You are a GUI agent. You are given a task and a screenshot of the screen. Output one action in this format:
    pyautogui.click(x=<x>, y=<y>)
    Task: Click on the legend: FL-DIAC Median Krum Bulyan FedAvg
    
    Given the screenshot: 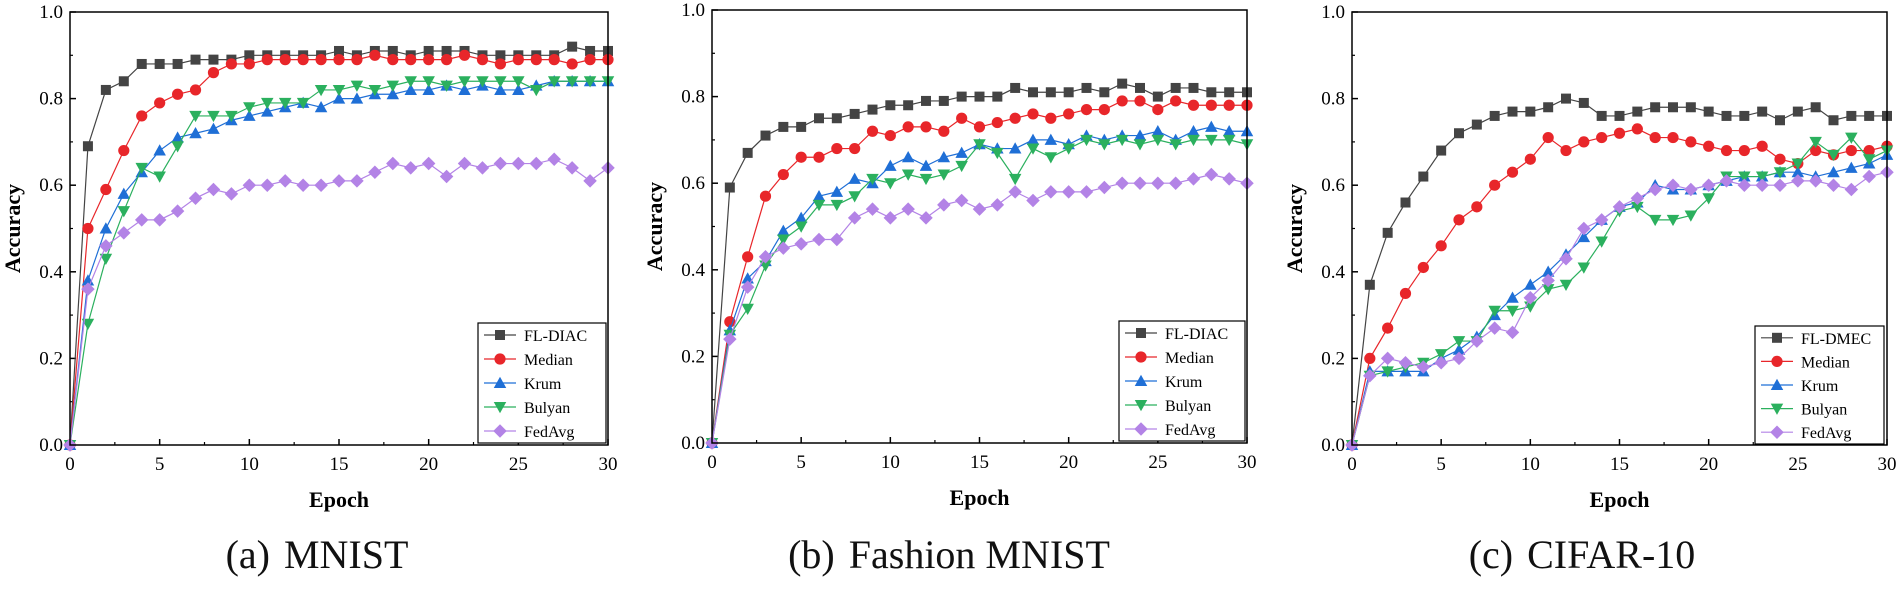 What is the action you would take?
    pyautogui.click(x=542, y=383)
    